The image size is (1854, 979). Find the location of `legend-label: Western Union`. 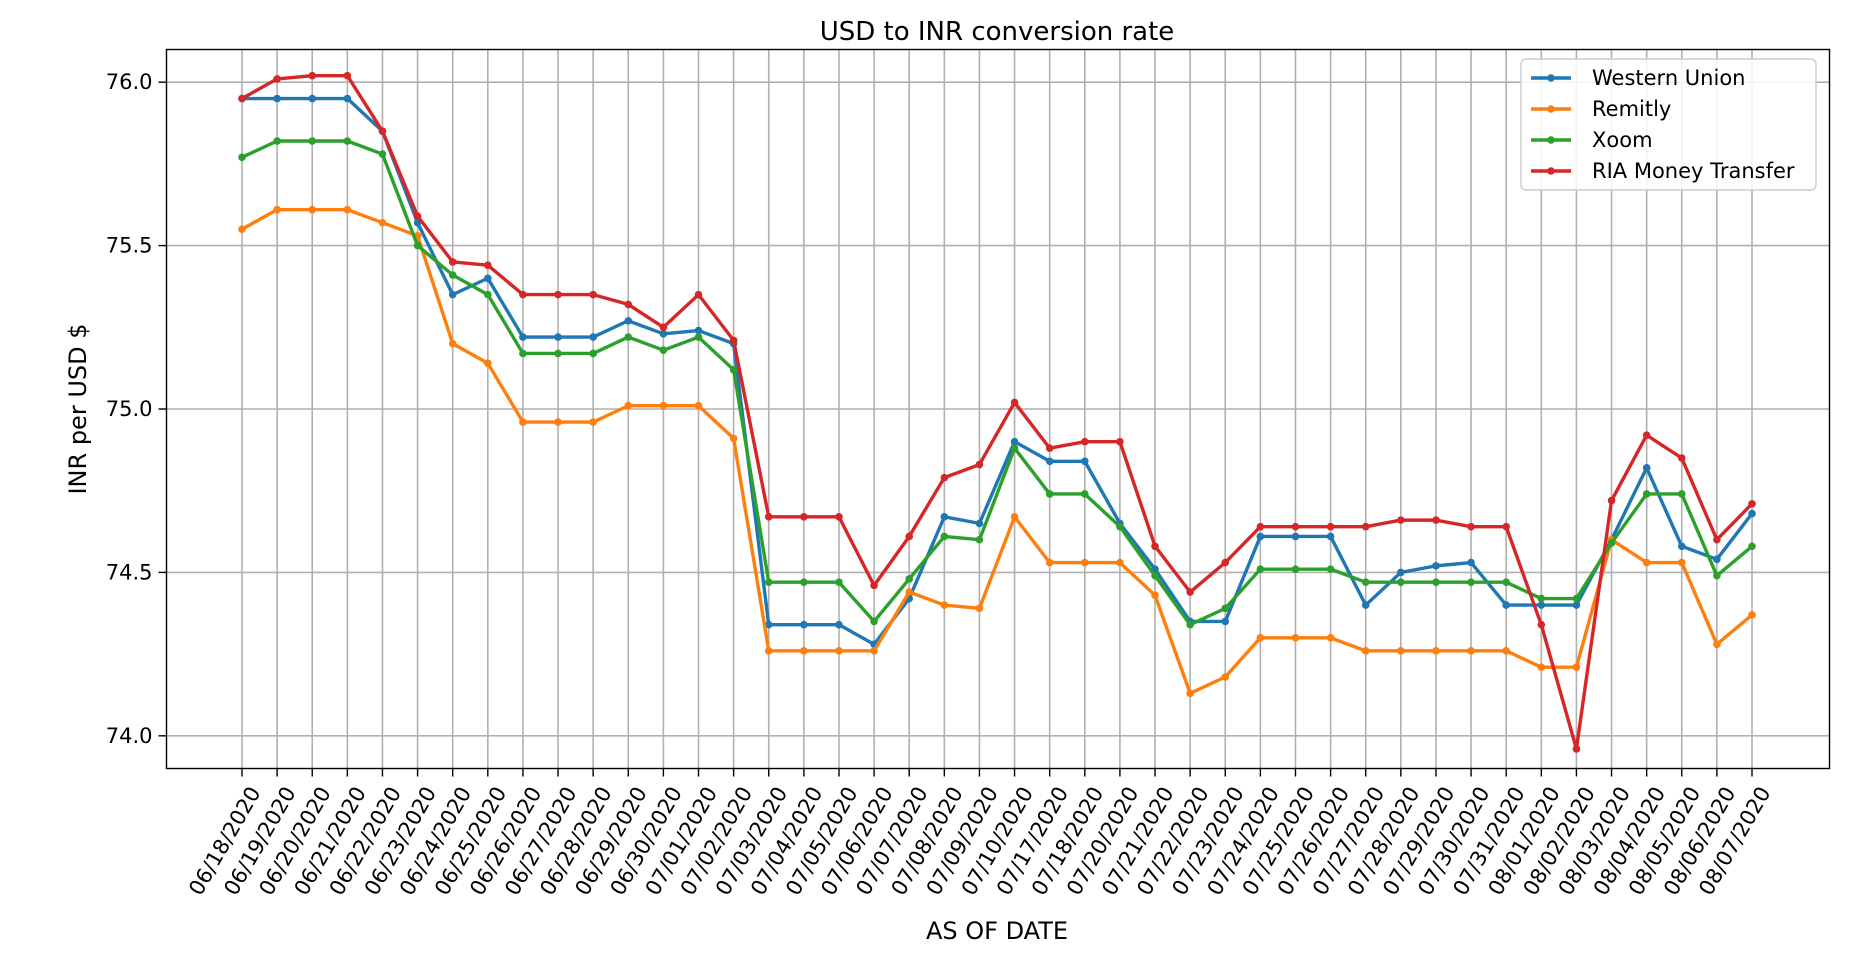

legend-label: Western Union is located at coordinates (1668, 78).